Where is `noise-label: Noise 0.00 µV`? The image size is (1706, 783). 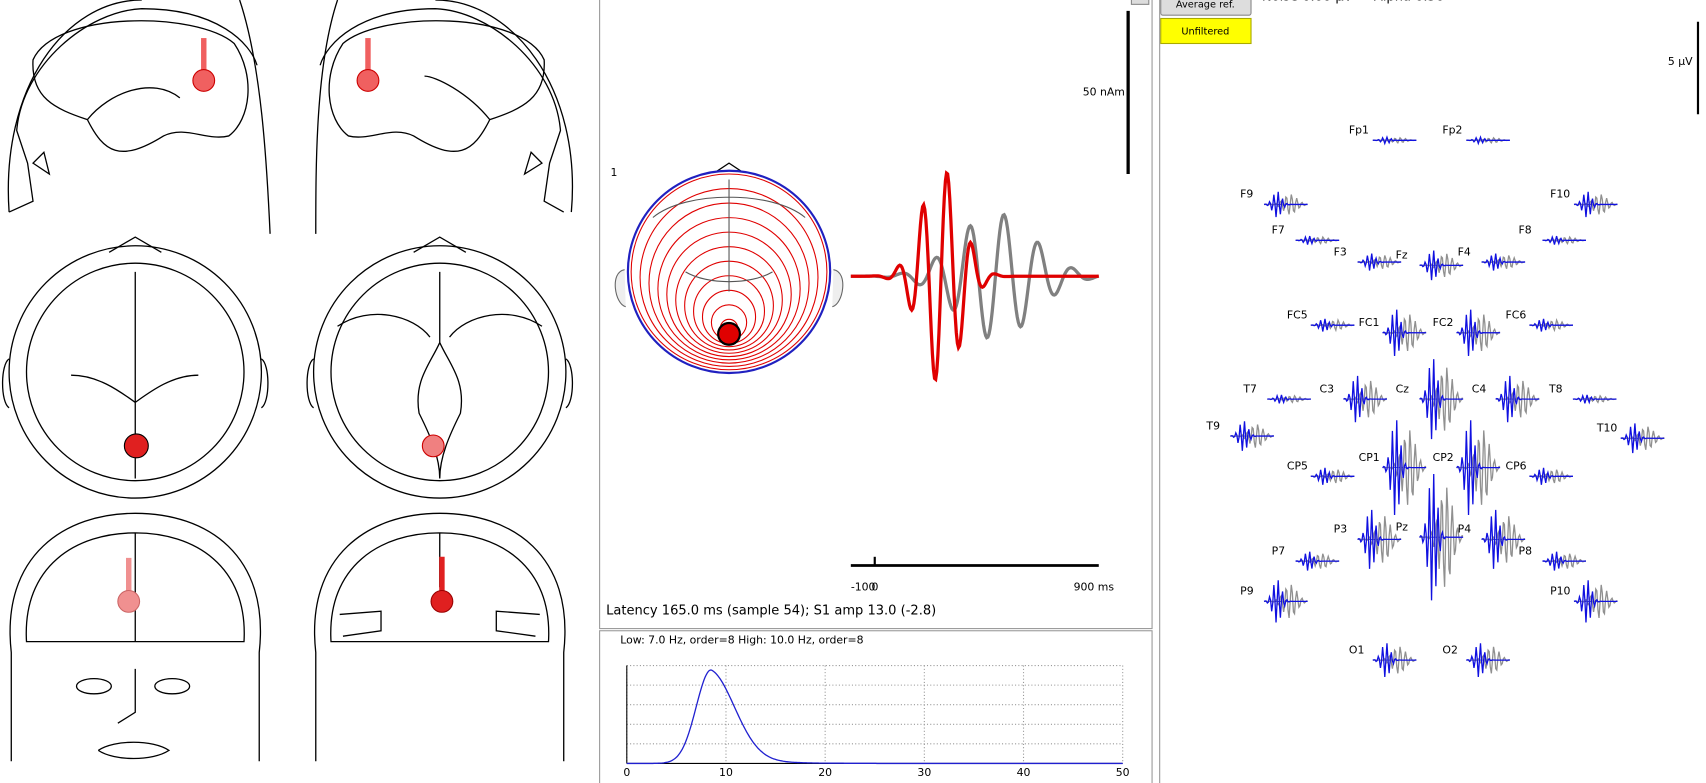 noise-label: Noise 0.00 µV is located at coordinates (1307, 2).